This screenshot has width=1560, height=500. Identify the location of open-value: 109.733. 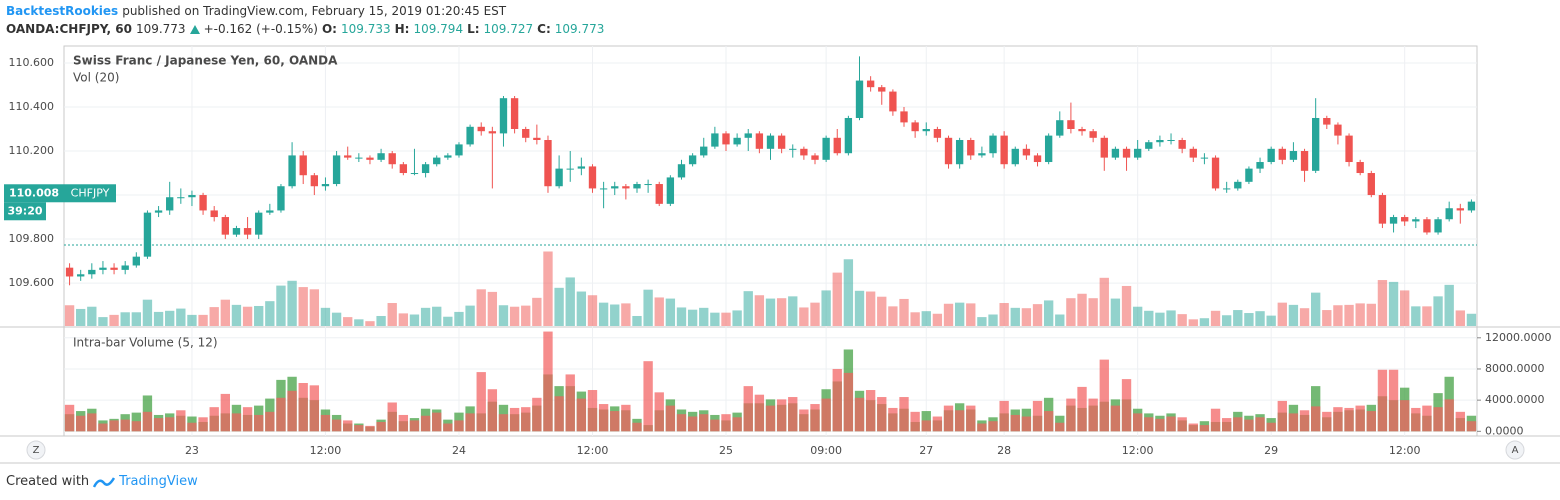
(365, 29).